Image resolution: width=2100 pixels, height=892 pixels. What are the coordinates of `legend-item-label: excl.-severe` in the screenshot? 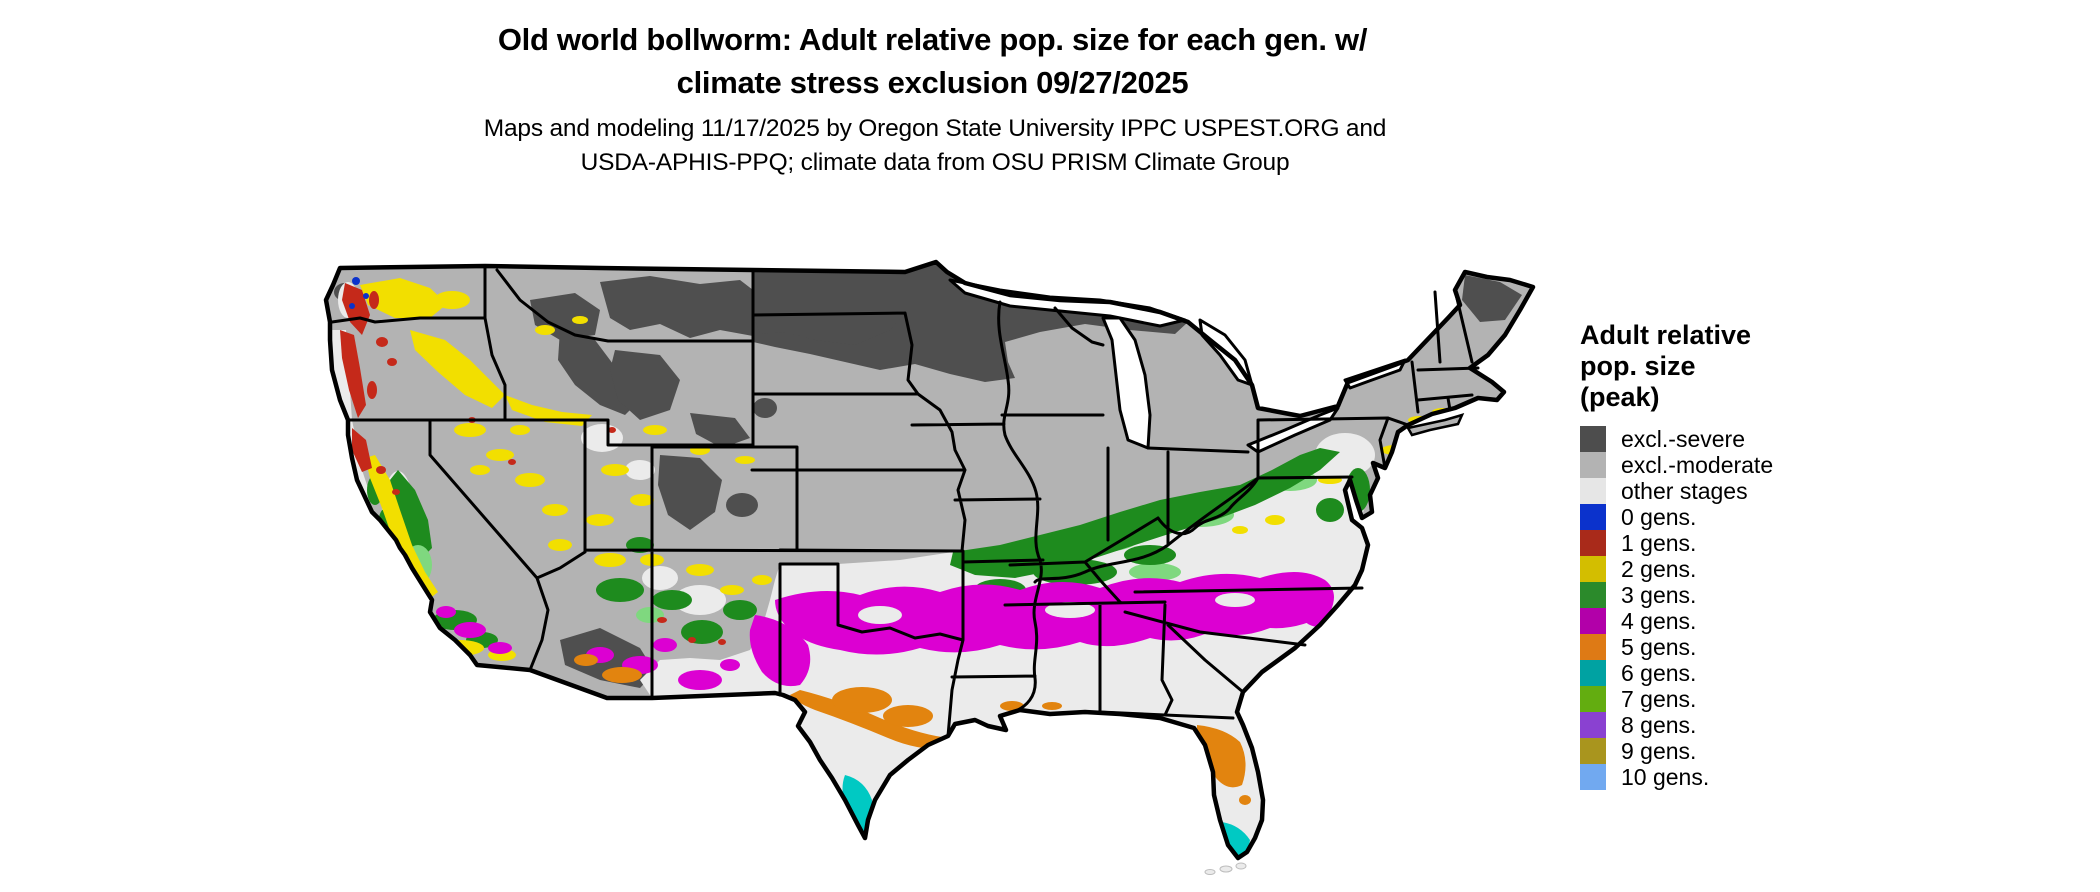 It's located at (1683, 439).